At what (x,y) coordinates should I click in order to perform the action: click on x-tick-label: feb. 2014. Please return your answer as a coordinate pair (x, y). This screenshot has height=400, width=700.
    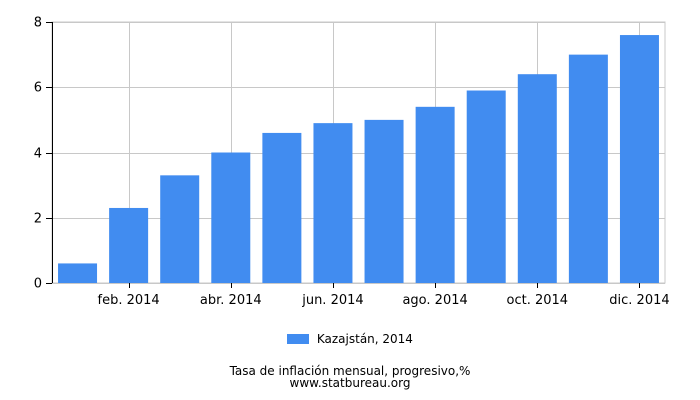
    Looking at the image, I should click on (129, 300).